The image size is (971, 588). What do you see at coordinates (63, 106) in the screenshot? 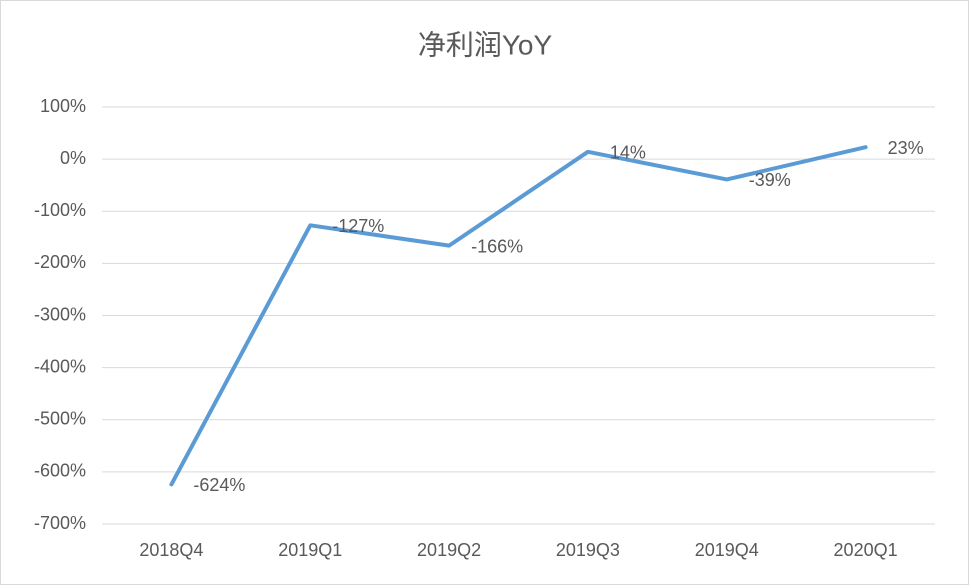
I see `y-tick-label: 100%` at bounding box center [63, 106].